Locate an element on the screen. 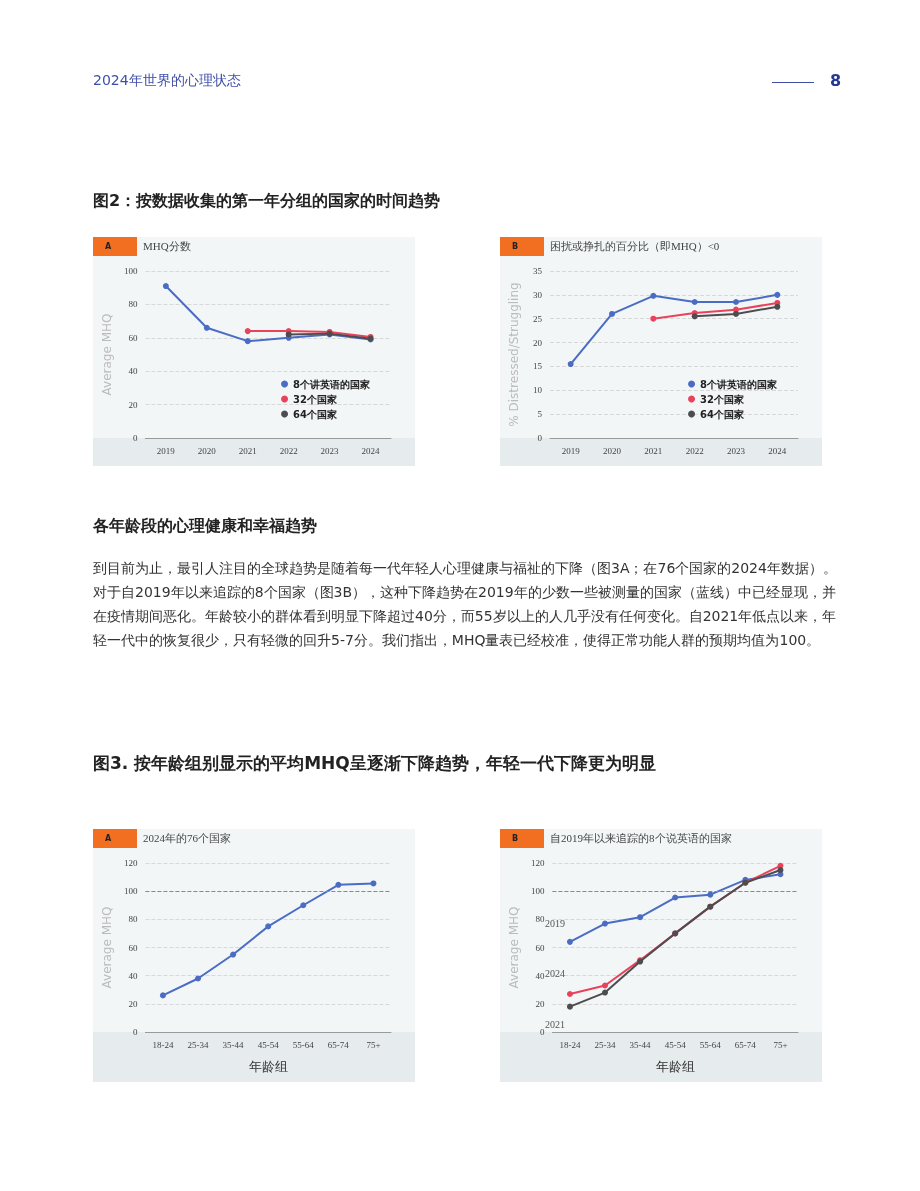 The image size is (920, 1191). series-label: 2019 is located at coordinates (554, 924).